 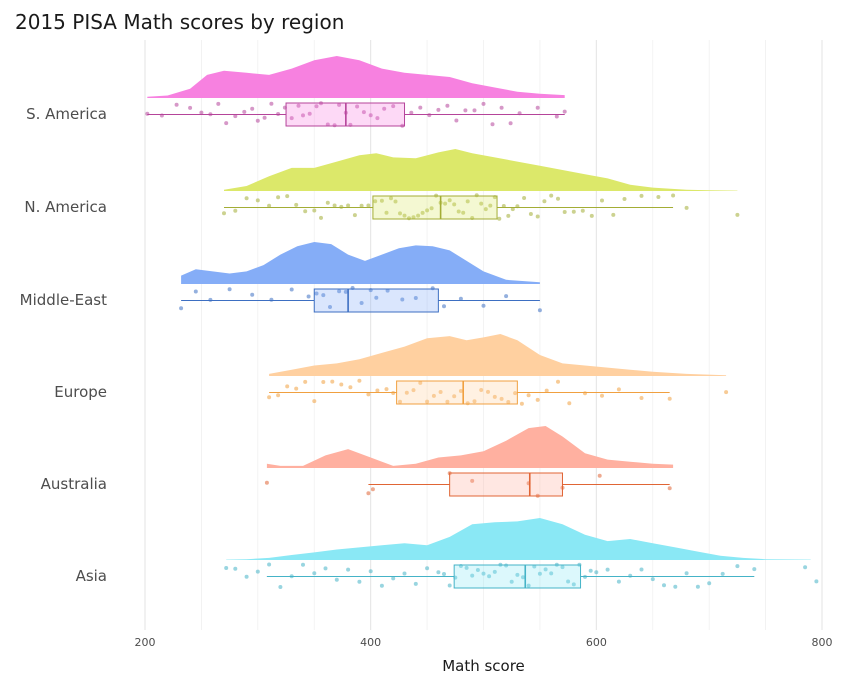 What do you see at coordinates (457, 392) in the screenshot?
I see `box-europe` at bounding box center [457, 392].